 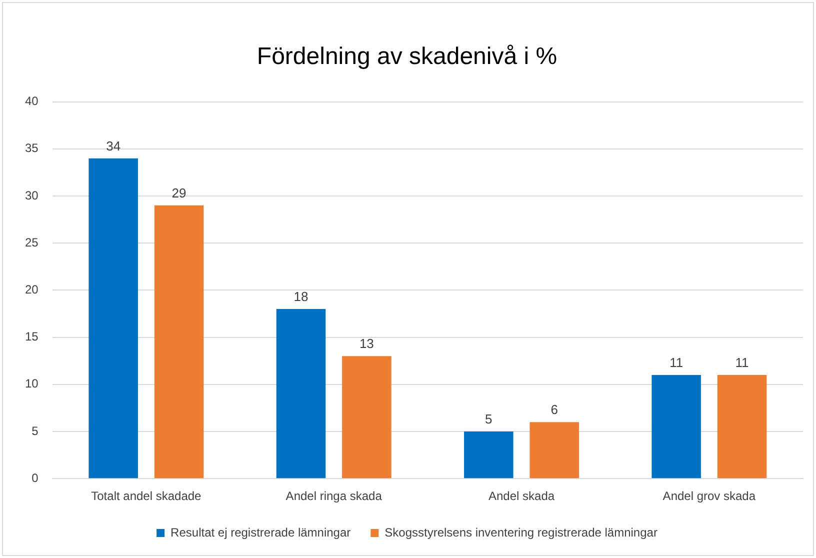 I want to click on x-tick-label: Totalt andel skadade, so click(x=146, y=496).